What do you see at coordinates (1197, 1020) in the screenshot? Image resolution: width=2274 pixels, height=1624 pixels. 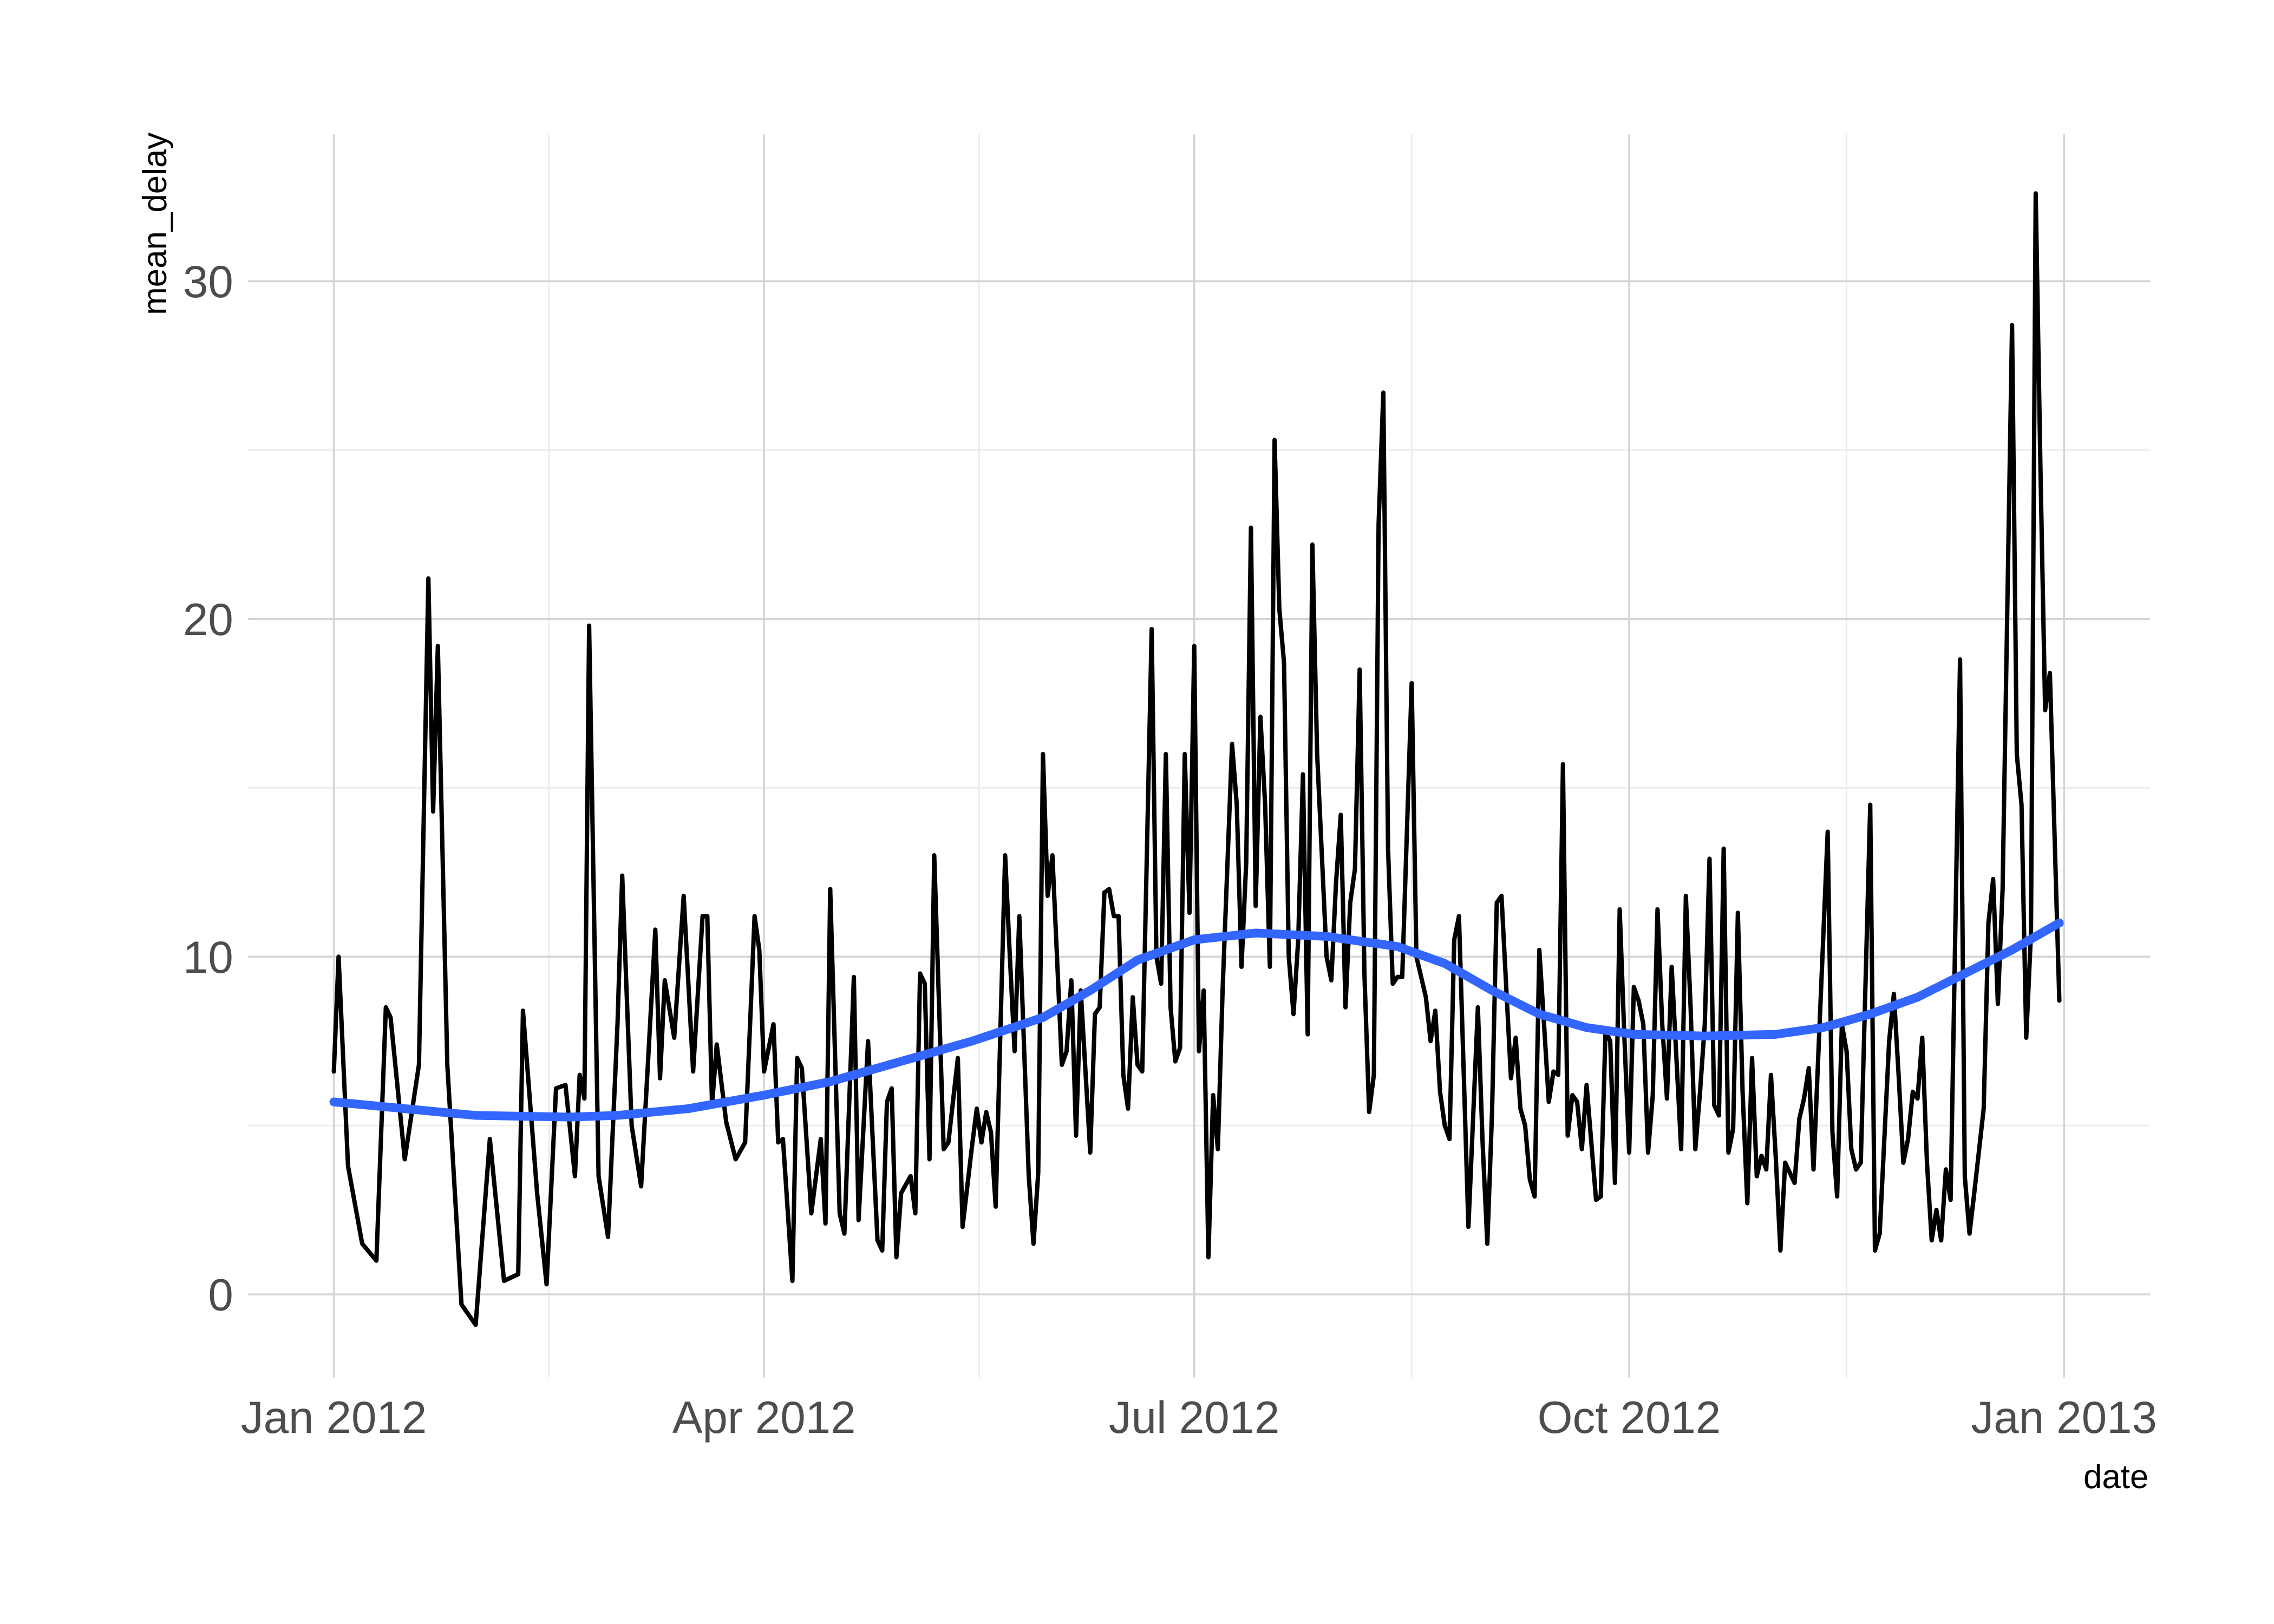 I see `smooth-line` at bounding box center [1197, 1020].